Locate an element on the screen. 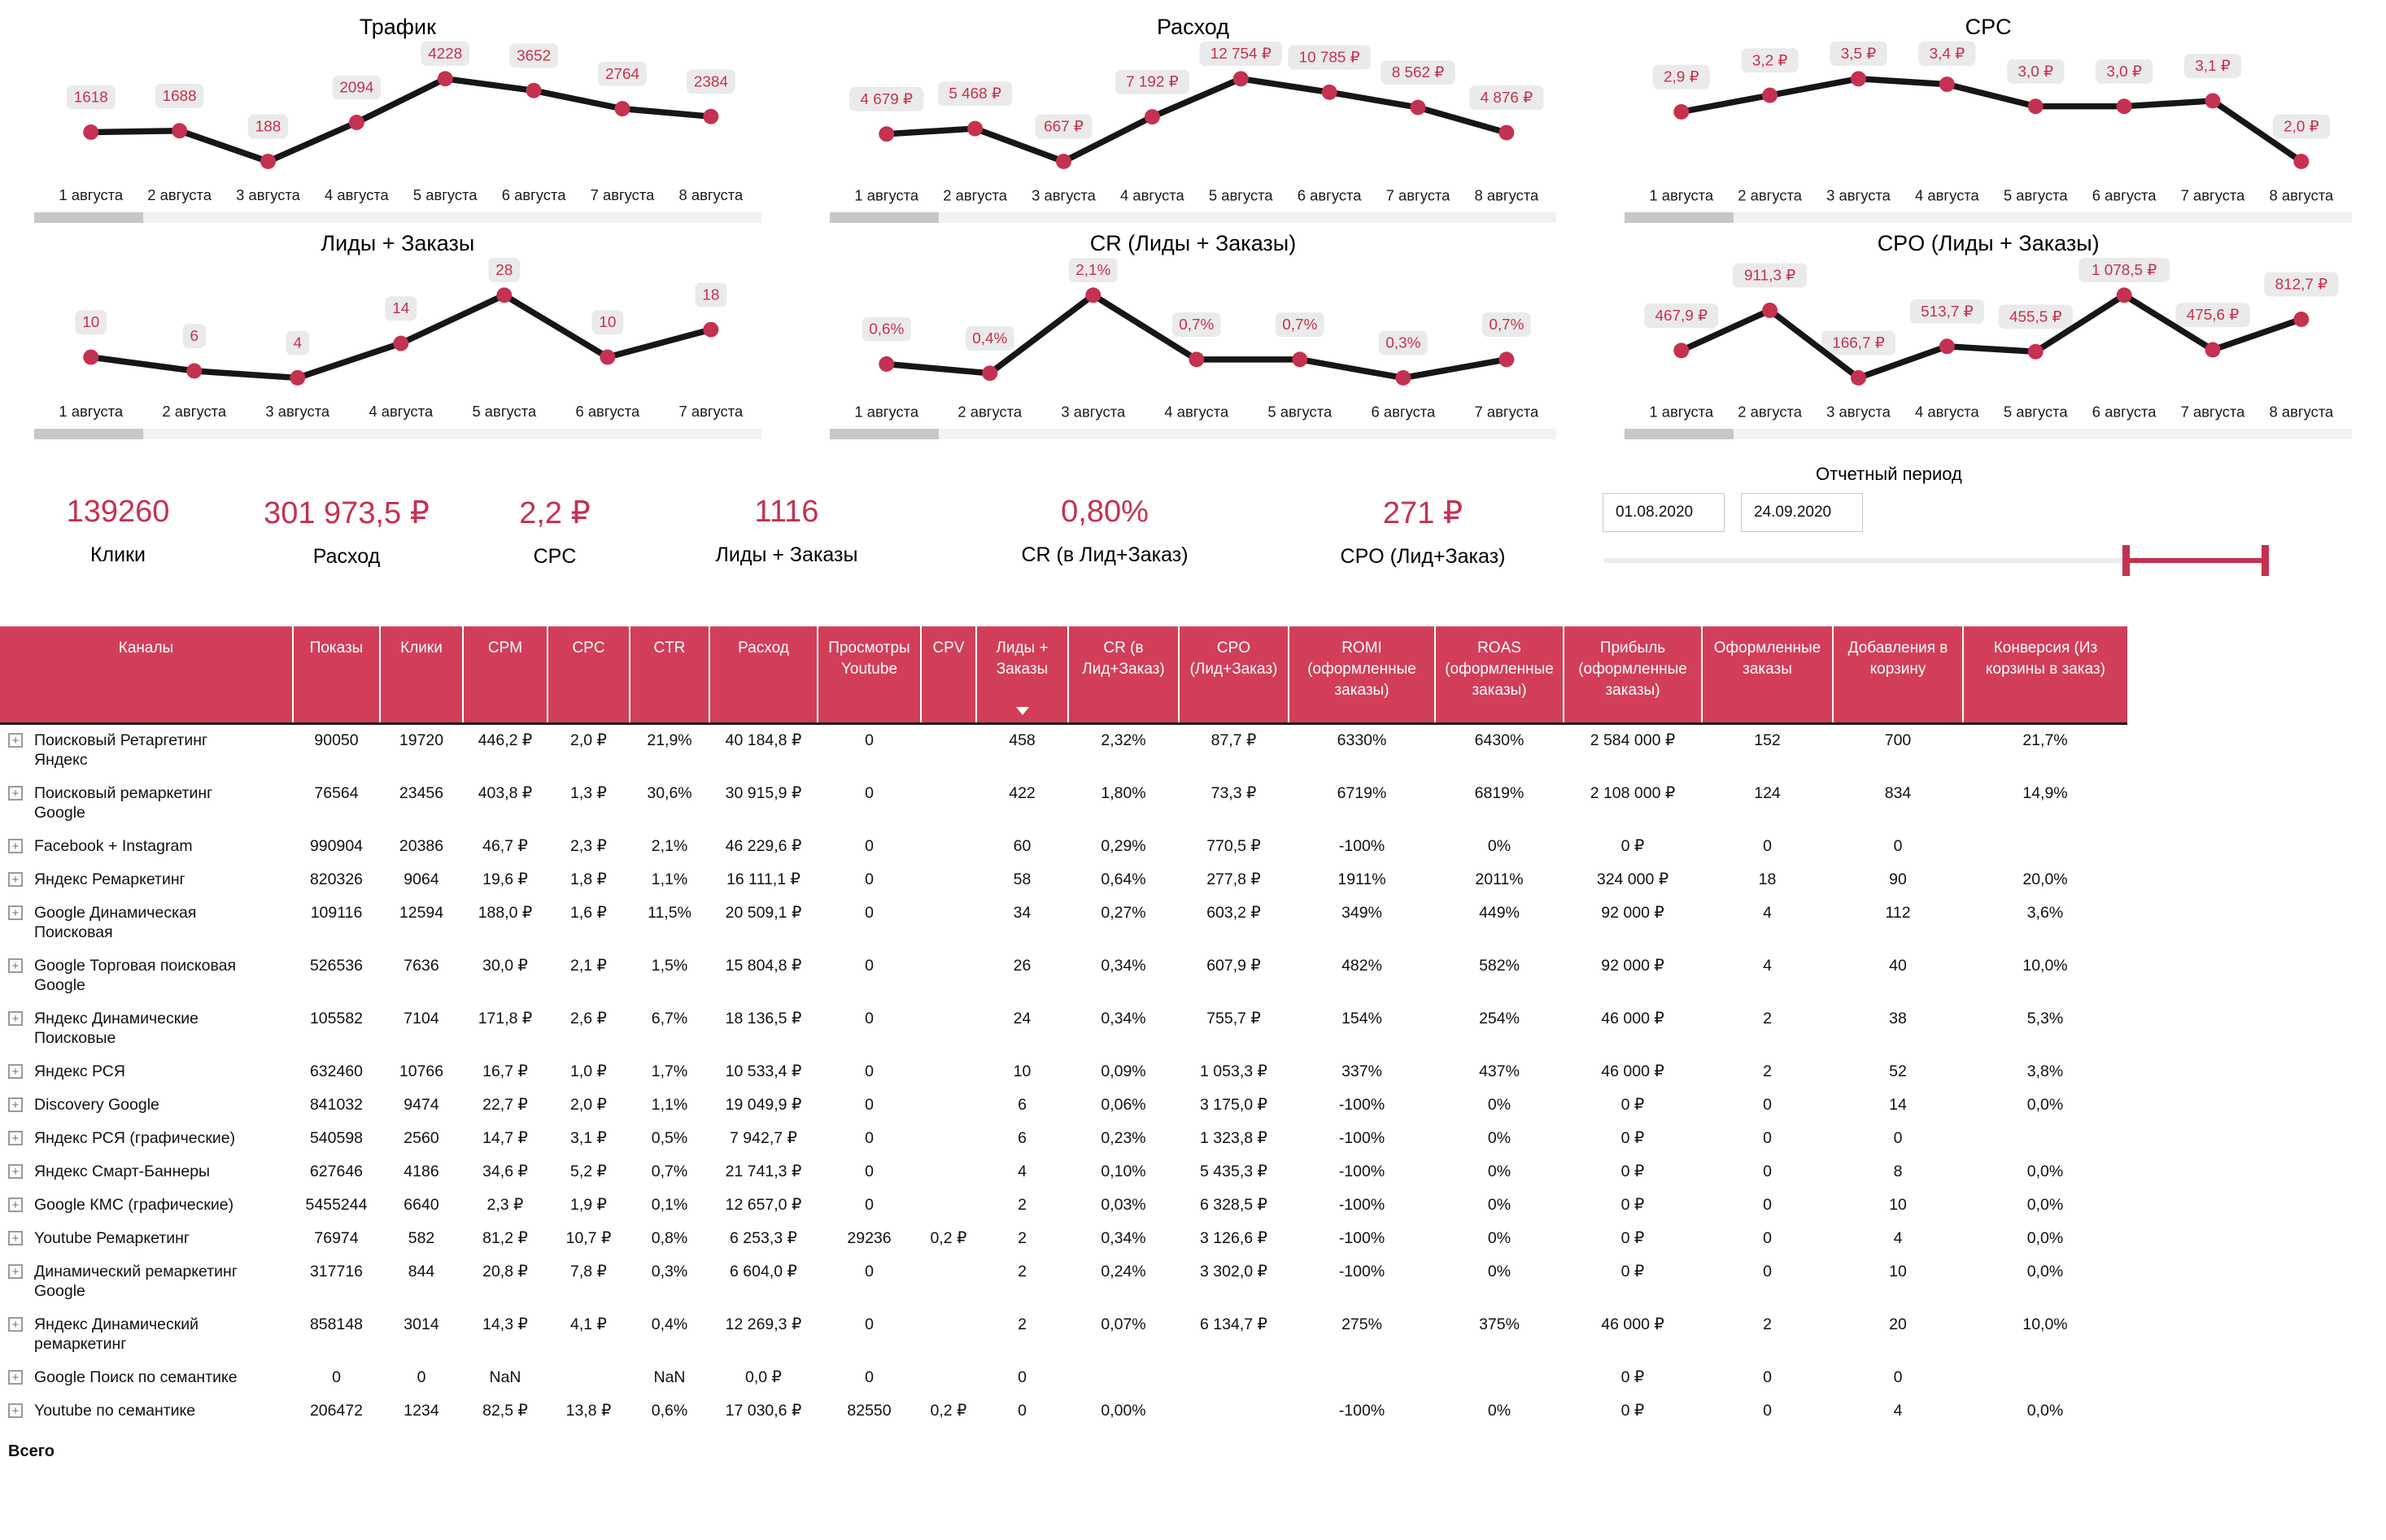  slider-range is located at coordinates (2195, 561).